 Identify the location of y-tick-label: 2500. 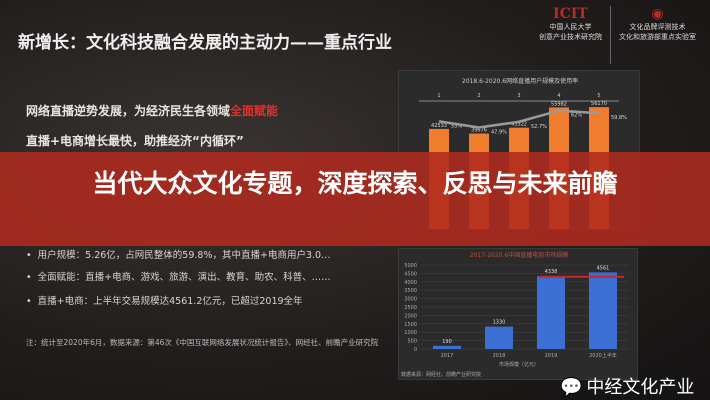
(410, 308).